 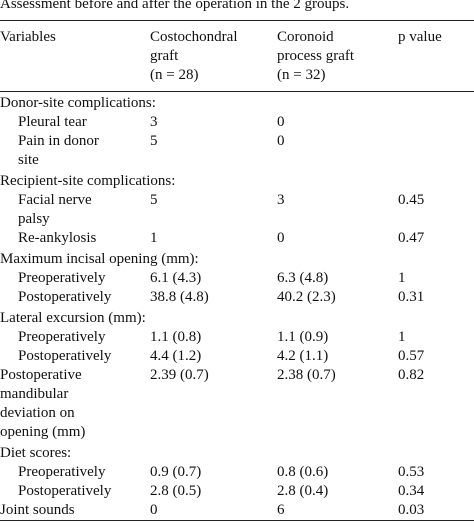 I want to click on row-label-text: Pain in donor site, so click(x=58, y=150).